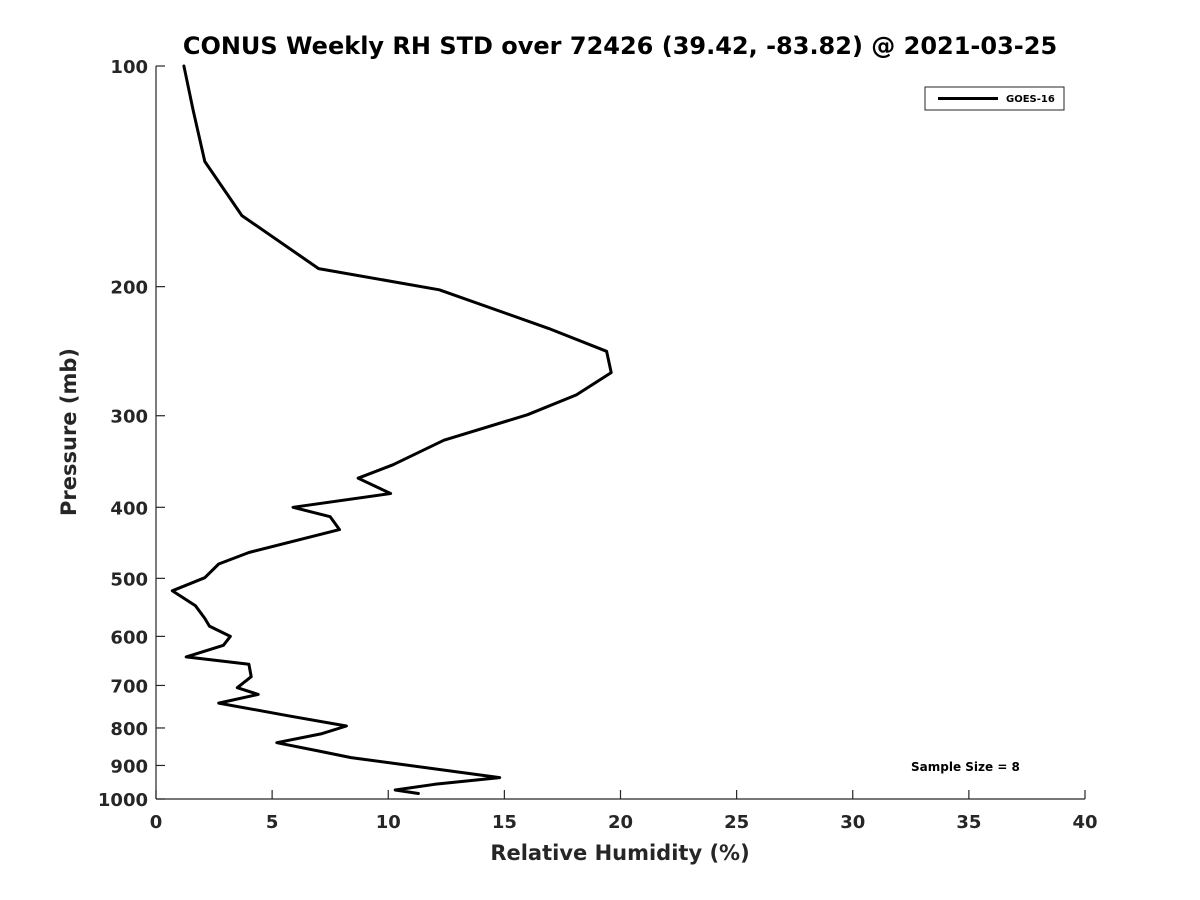 This screenshot has width=1200, height=900. I want to click on x-tick-label: 5, so click(272, 822).